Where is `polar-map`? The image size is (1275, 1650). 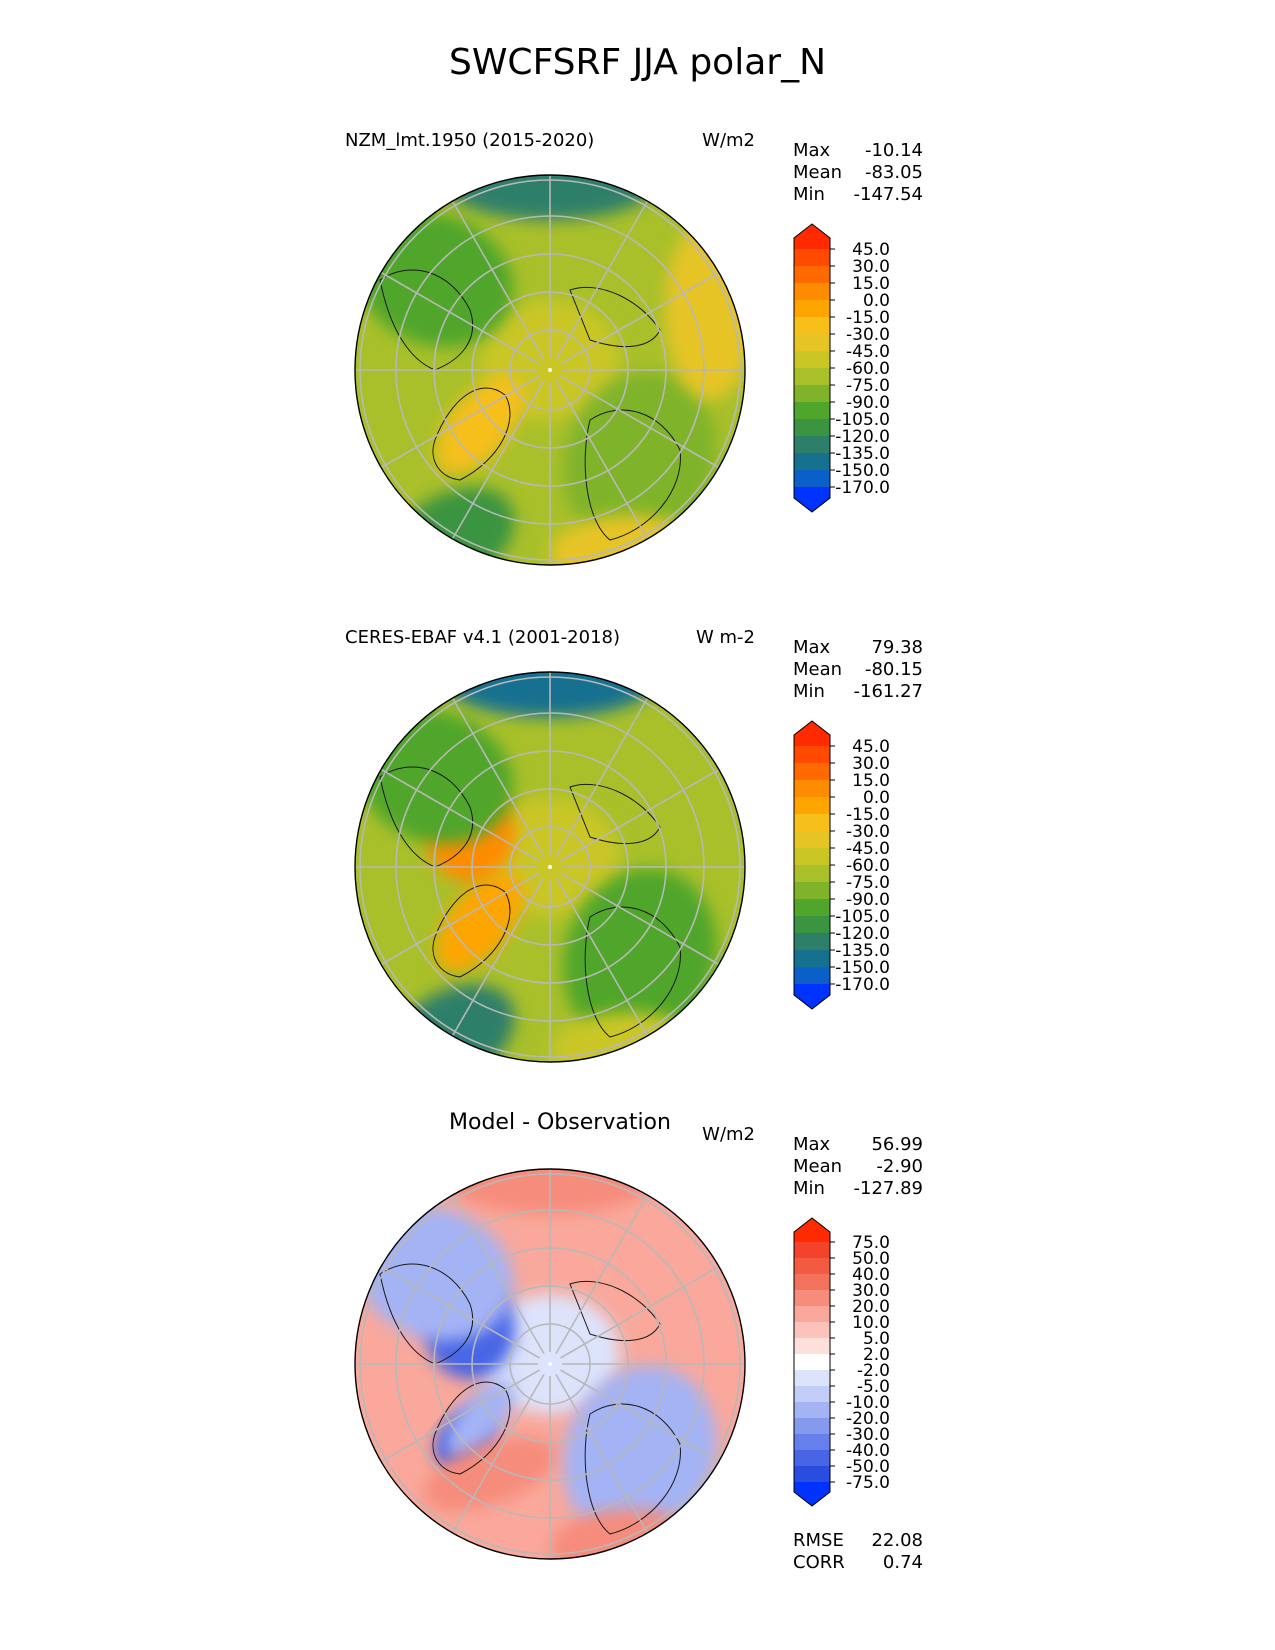 polar-map is located at coordinates (550, 867).